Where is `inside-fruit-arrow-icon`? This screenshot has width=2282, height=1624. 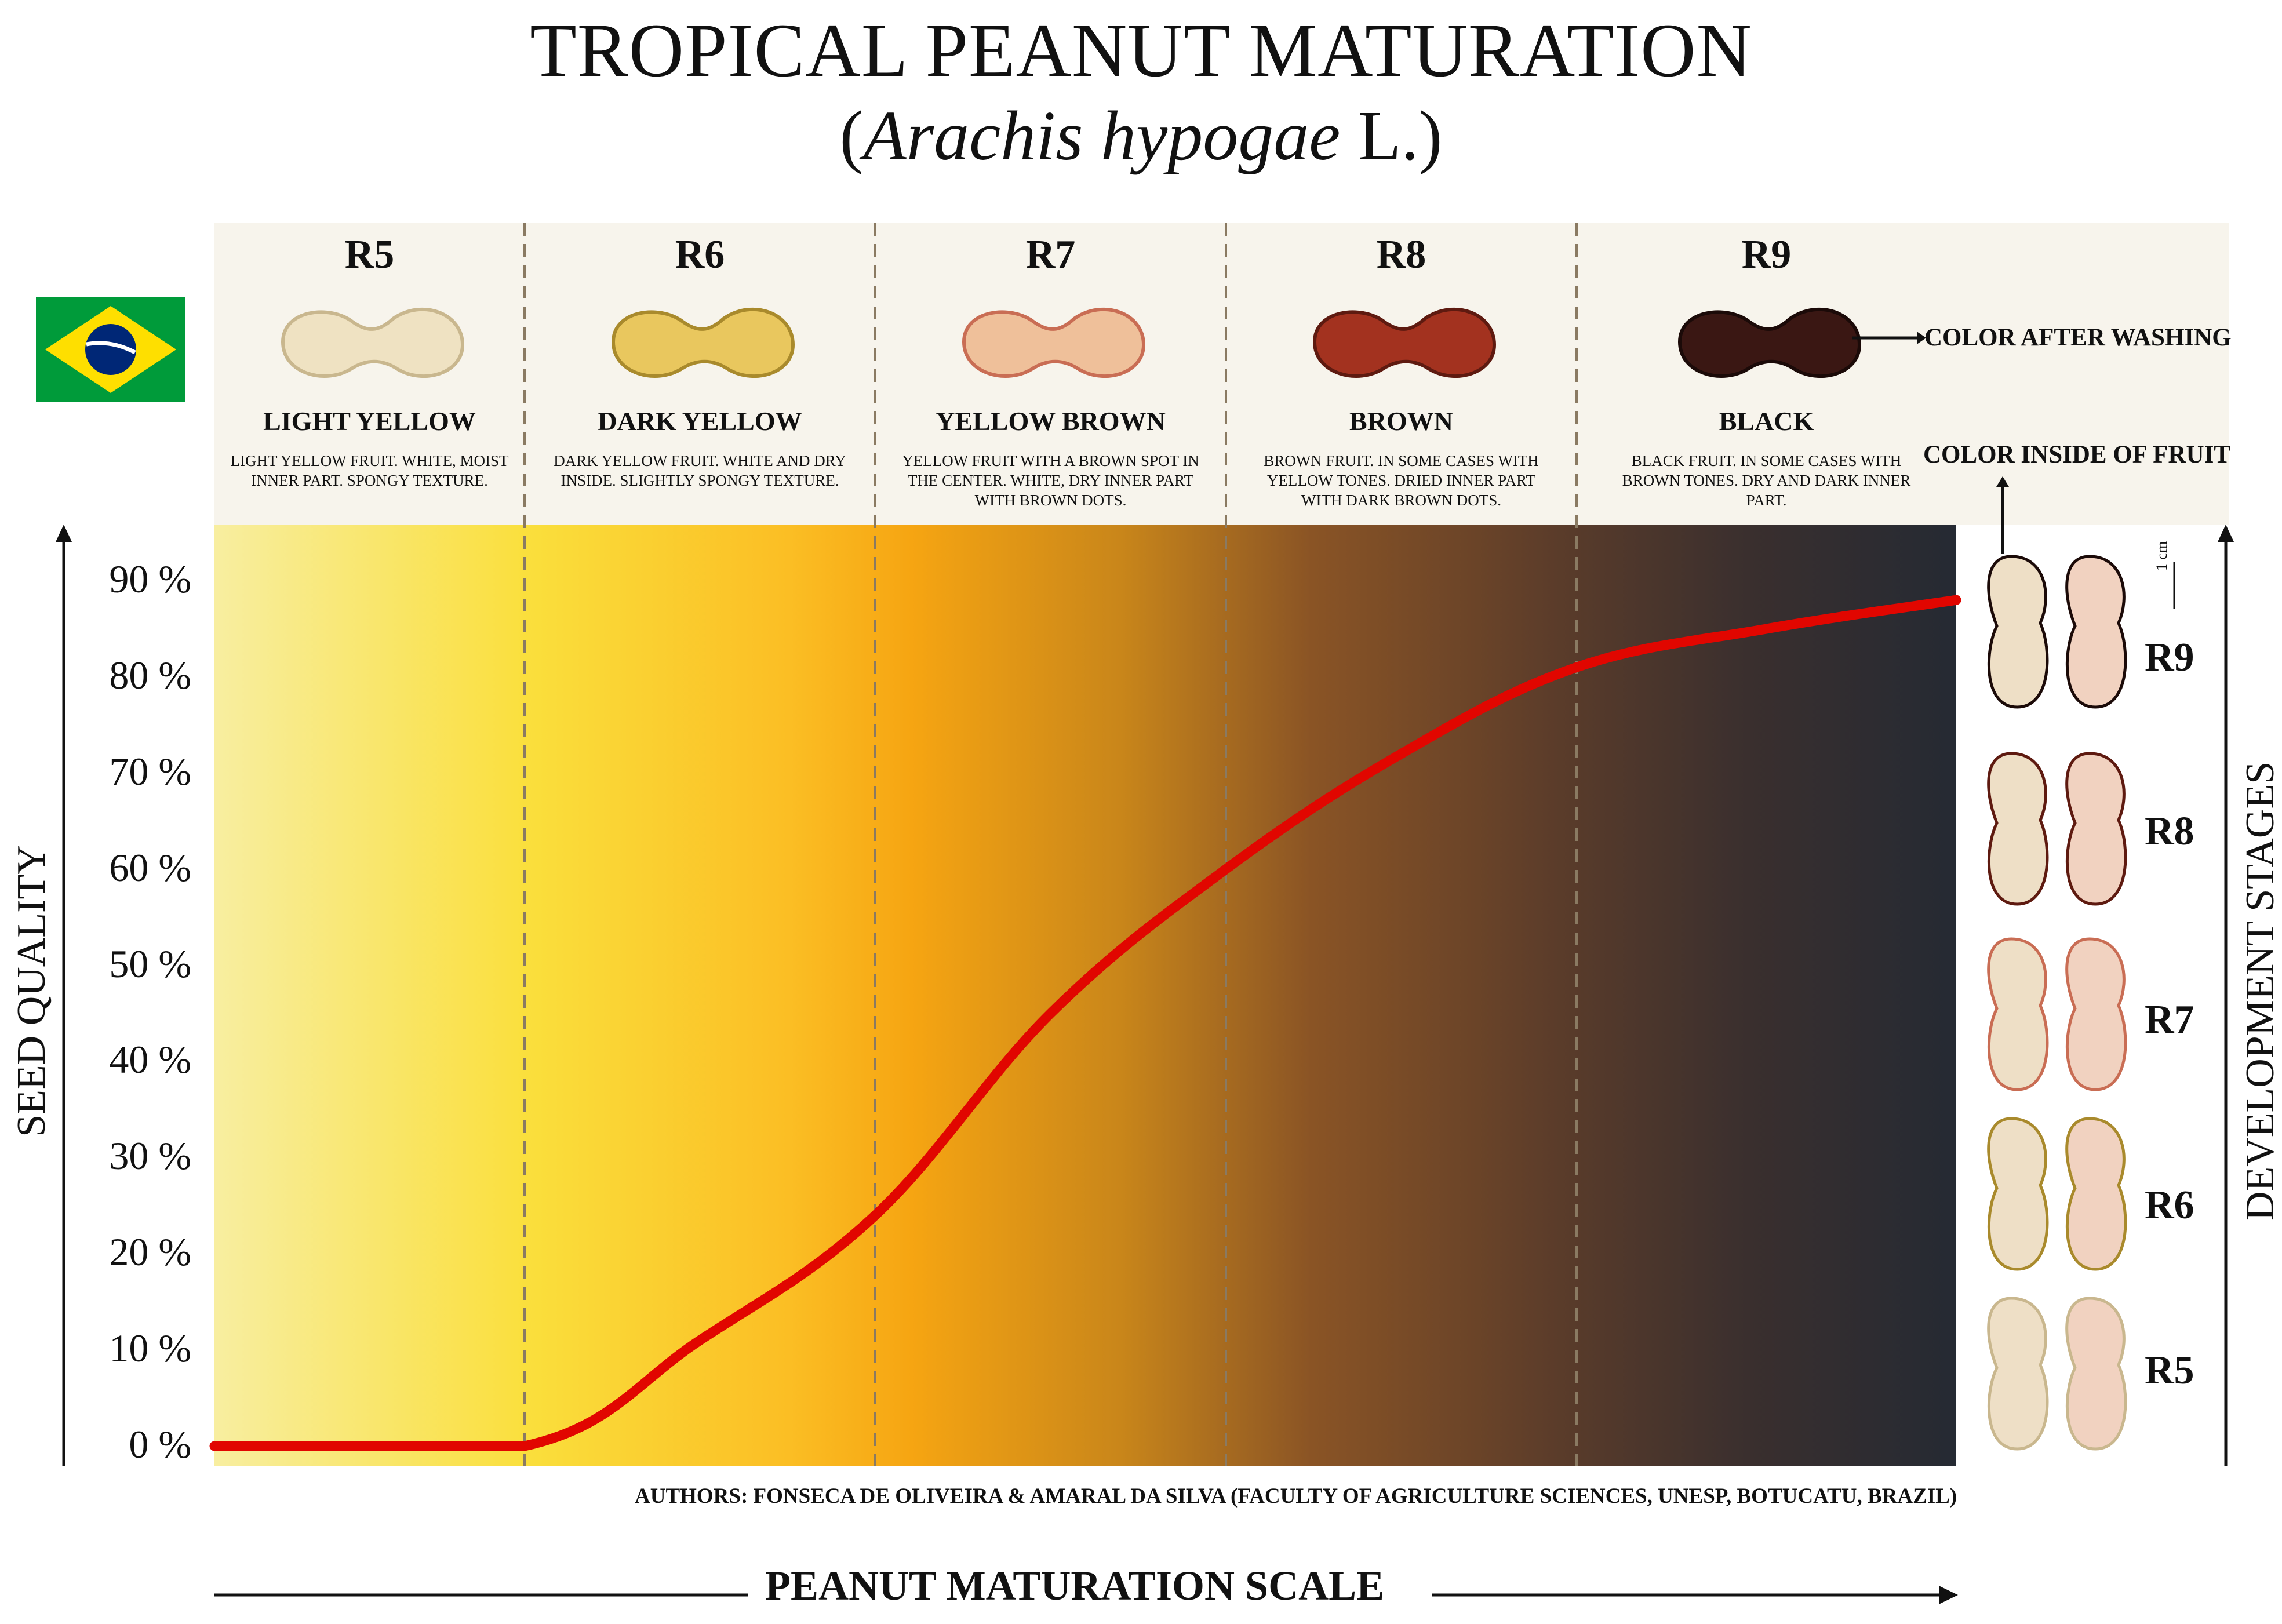
inside-fruit-arrow-icon is located at coordinates (2002, 515).